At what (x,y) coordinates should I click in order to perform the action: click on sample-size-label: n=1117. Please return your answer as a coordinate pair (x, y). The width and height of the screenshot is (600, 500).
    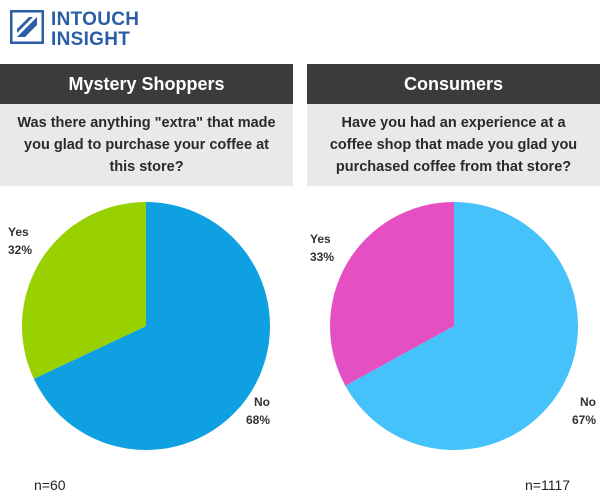
    Looking at the image, I should click on (548, 485).